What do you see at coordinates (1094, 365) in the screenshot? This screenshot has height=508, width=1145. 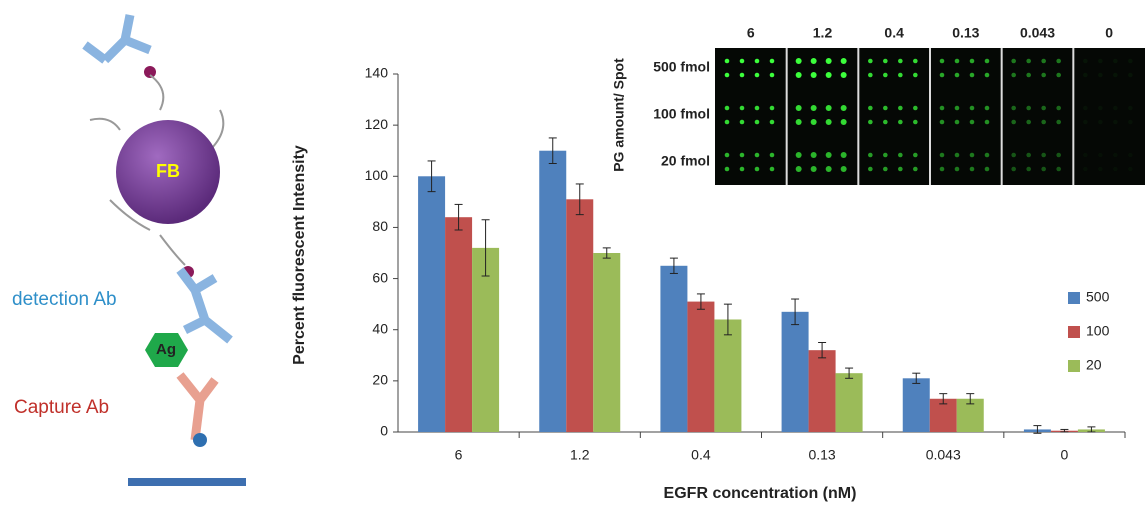 I see `legend-label: 20` at bounding box center [1094, 365].